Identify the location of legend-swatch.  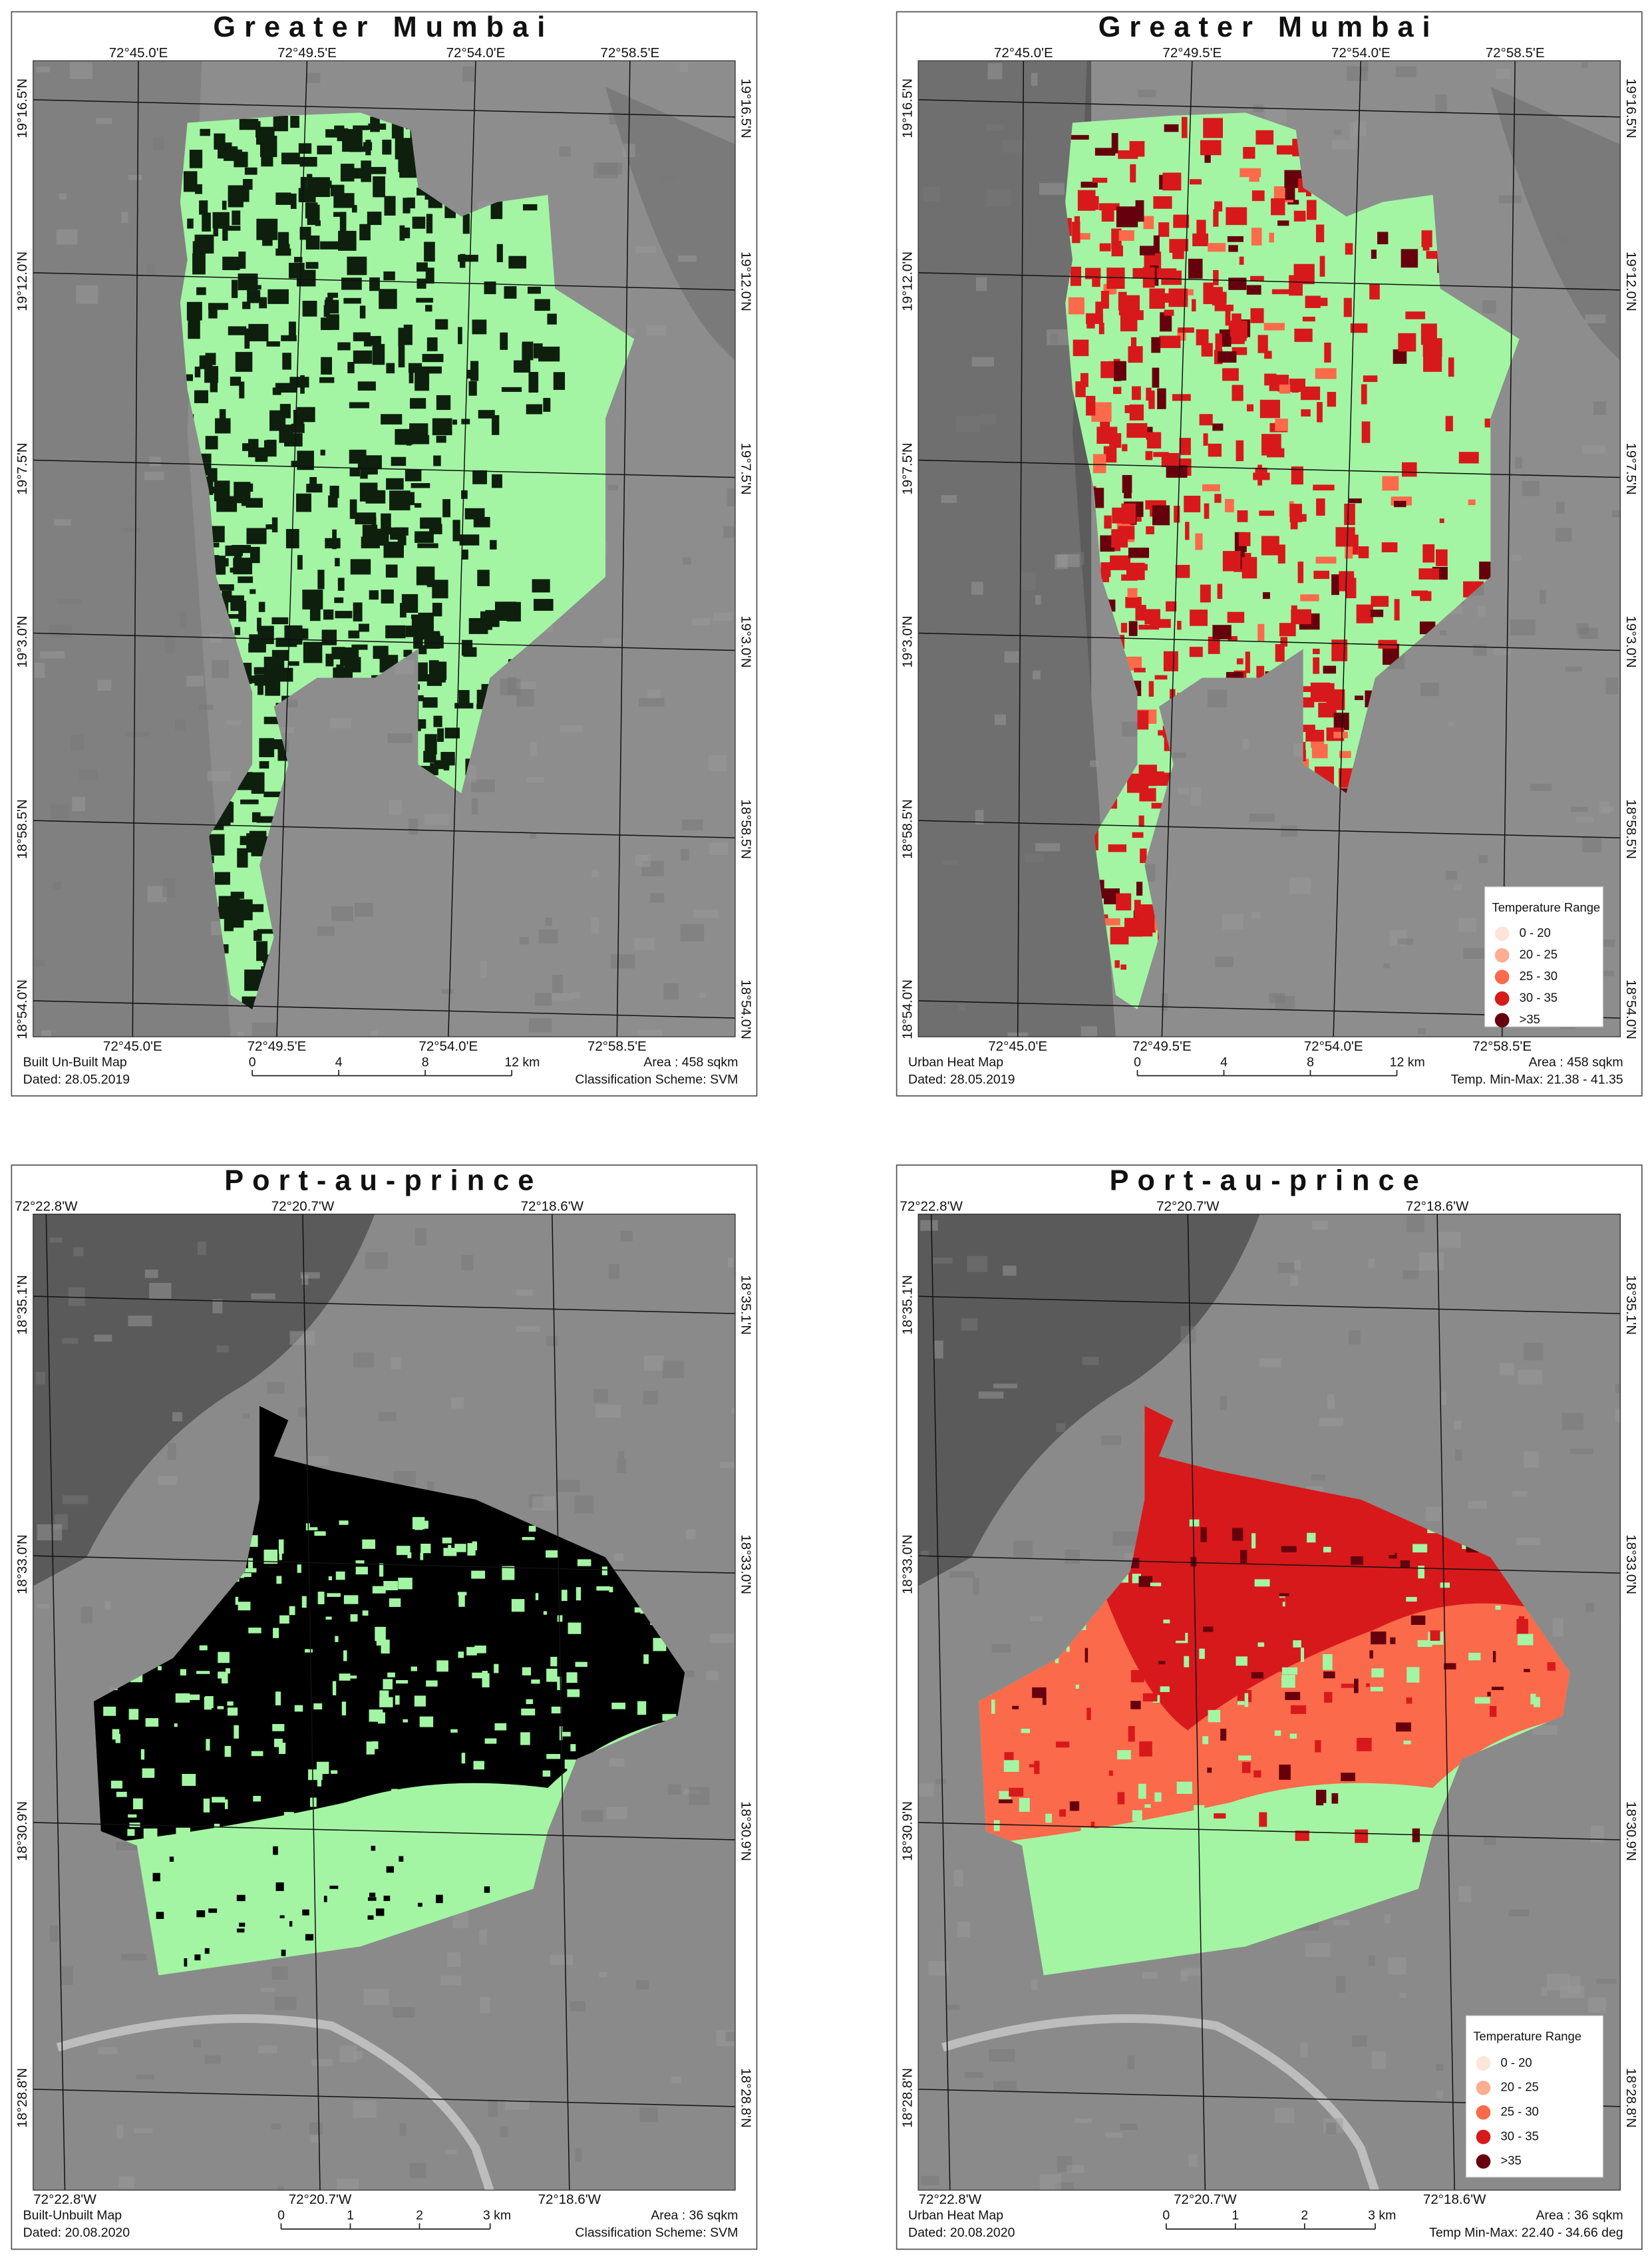
(1483, 2112).